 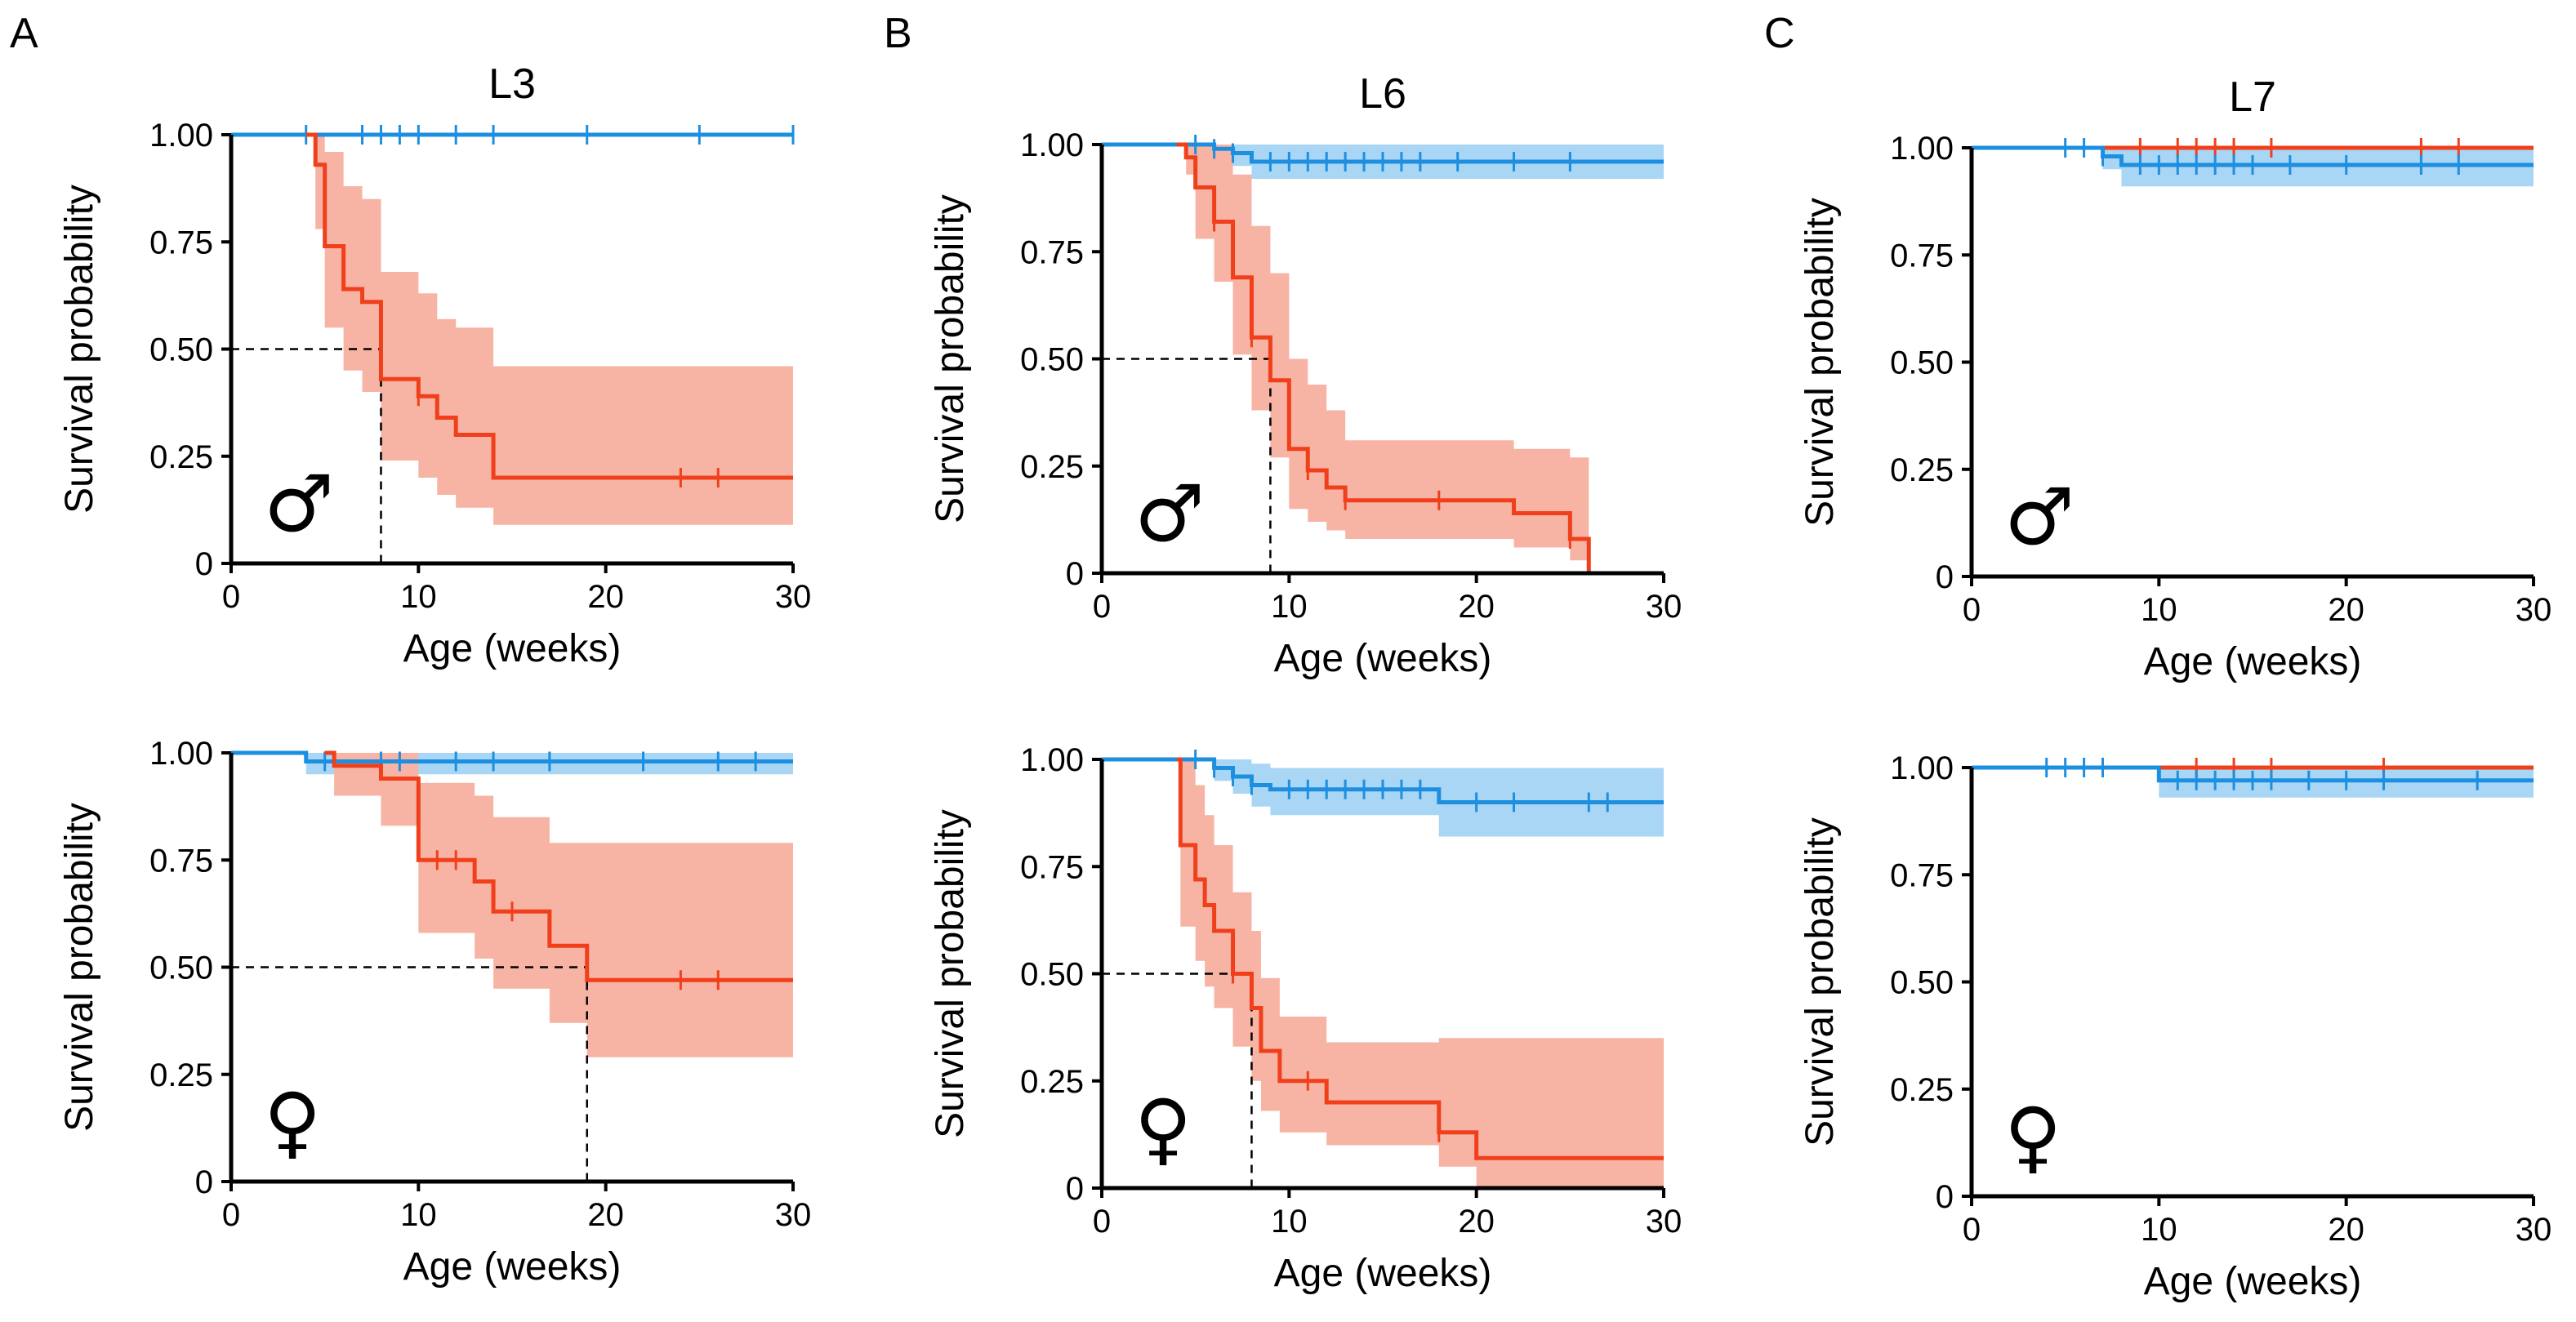 What do you see at coordinates (1779, 33) in the screenshot?
I see `panel-letter-c: C` at bounding box center [1779, 33].